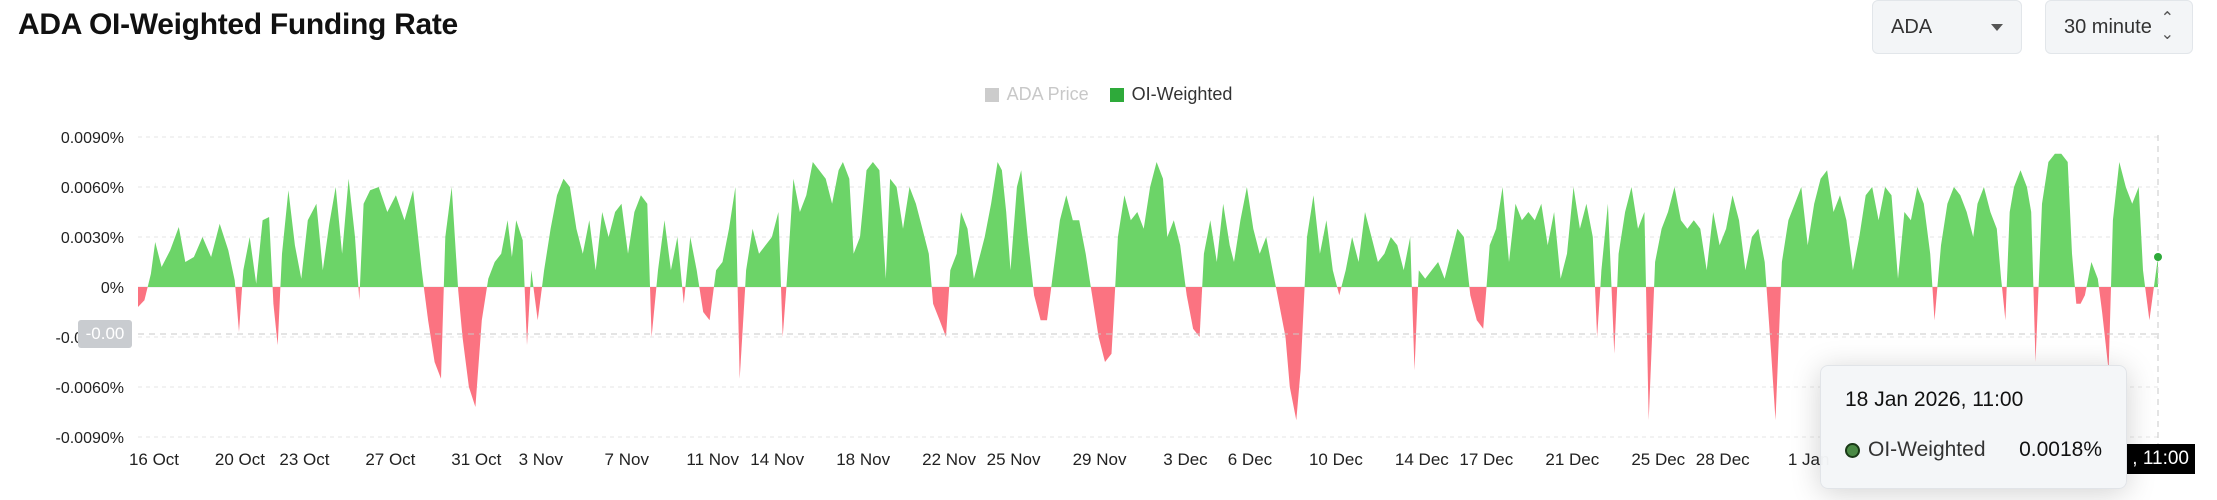 This screenshot has height=500, width=2217. Describe the element at coordinates (1422, 459) in the screenshot. I see `x-tick-label: 14 Dec` at that location.